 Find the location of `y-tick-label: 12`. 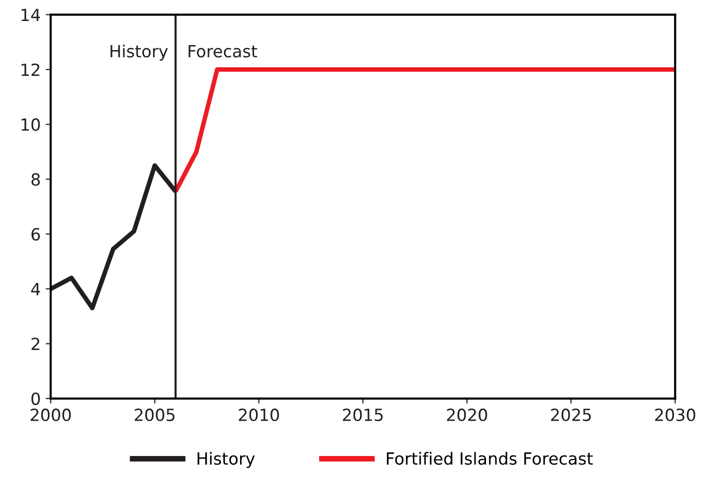

y-tick-label: 12 is located at coordinates (31, 69).